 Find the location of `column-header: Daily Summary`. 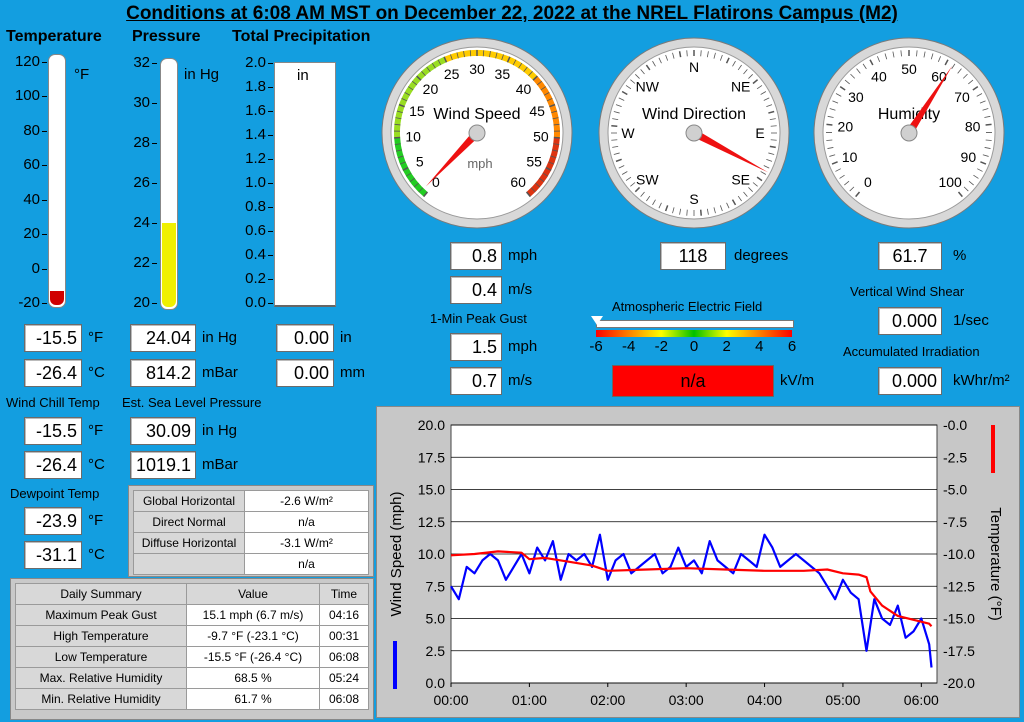

column-header: Daily Summary is located at coordinates (101, 594).